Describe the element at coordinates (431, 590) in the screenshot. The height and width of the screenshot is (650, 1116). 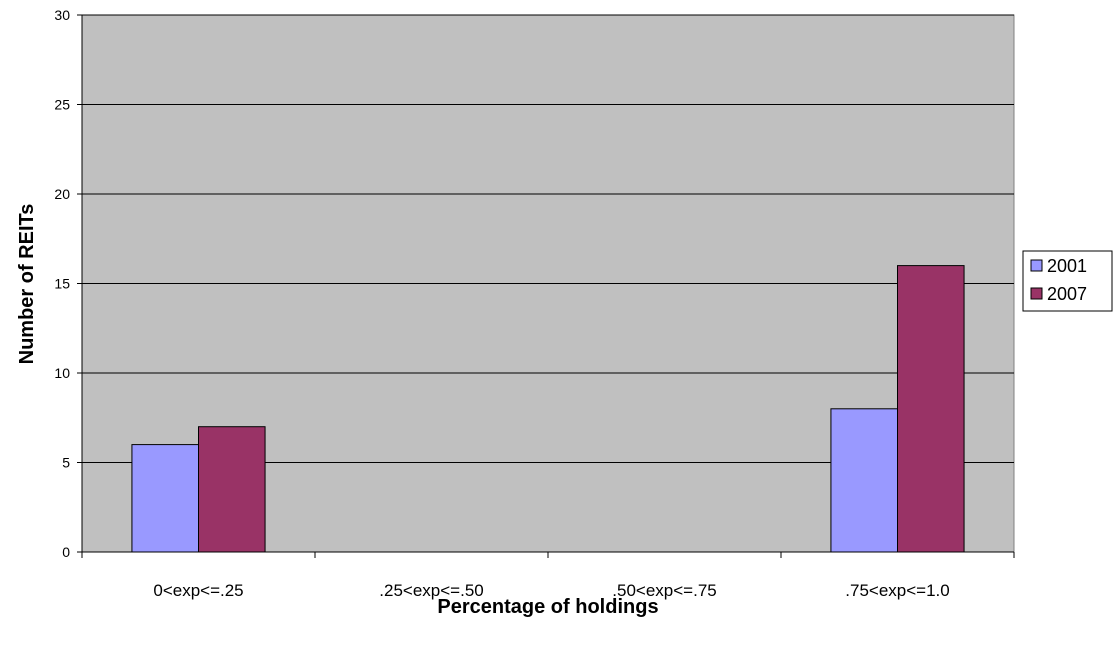
I see `x-tick-label-1: .25<exp<=.50` at that location.